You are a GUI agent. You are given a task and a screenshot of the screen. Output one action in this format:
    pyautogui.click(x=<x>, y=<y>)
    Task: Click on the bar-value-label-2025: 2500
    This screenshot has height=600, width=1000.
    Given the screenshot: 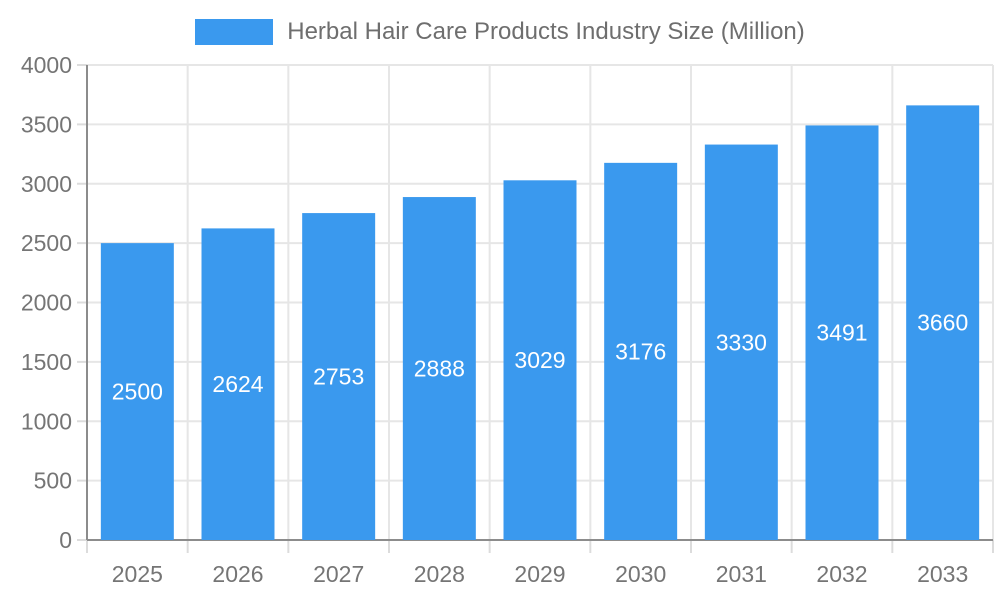 What is the action you would take?
    pyautogui.click(x=137, y=392)
    